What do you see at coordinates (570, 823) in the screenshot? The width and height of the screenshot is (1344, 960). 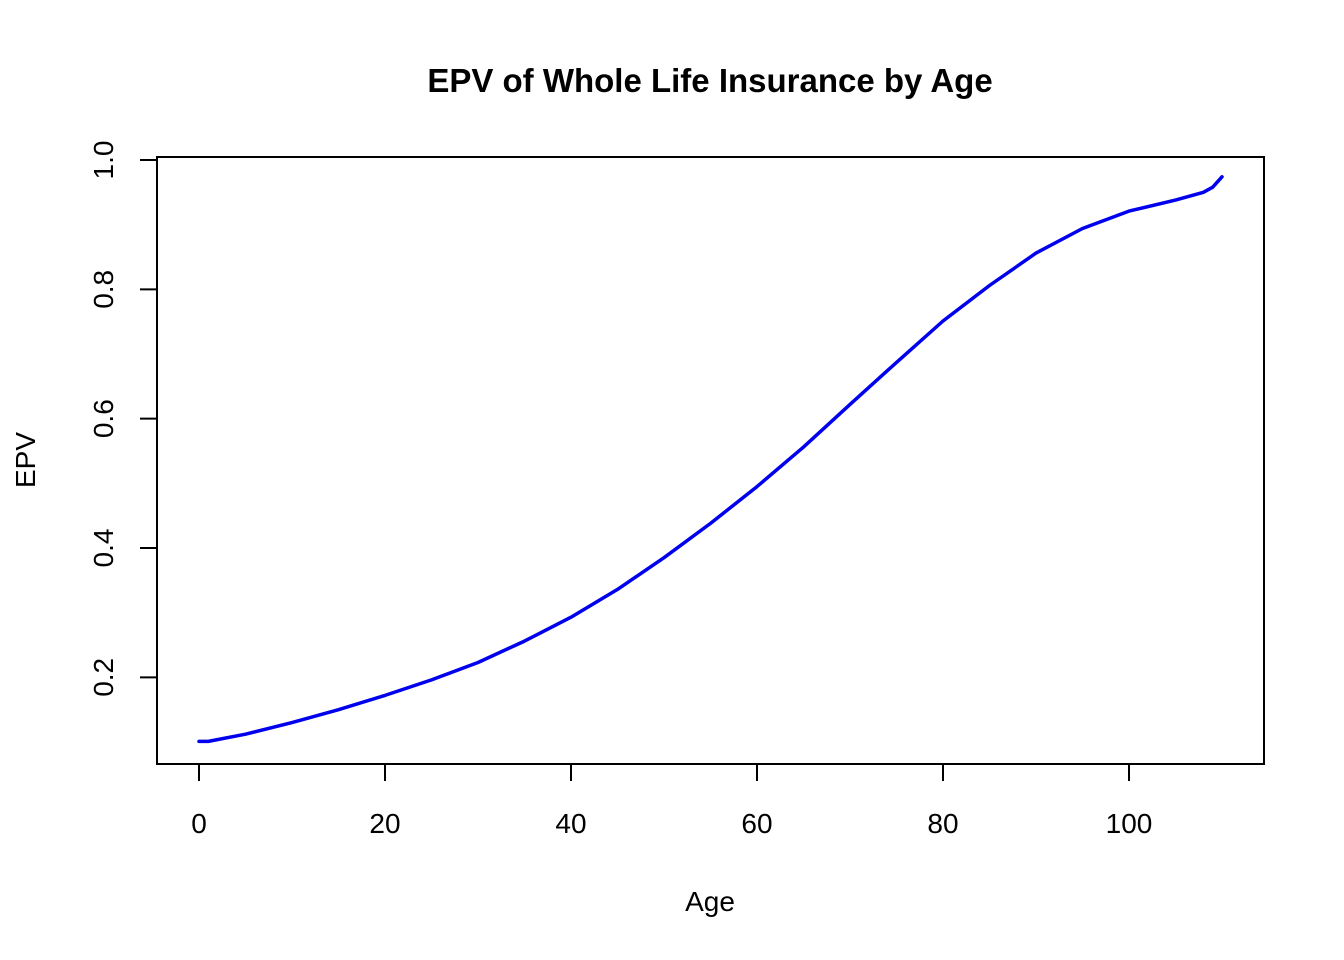 I see `x-tick-label: 40` at bounding box center [570, 823].